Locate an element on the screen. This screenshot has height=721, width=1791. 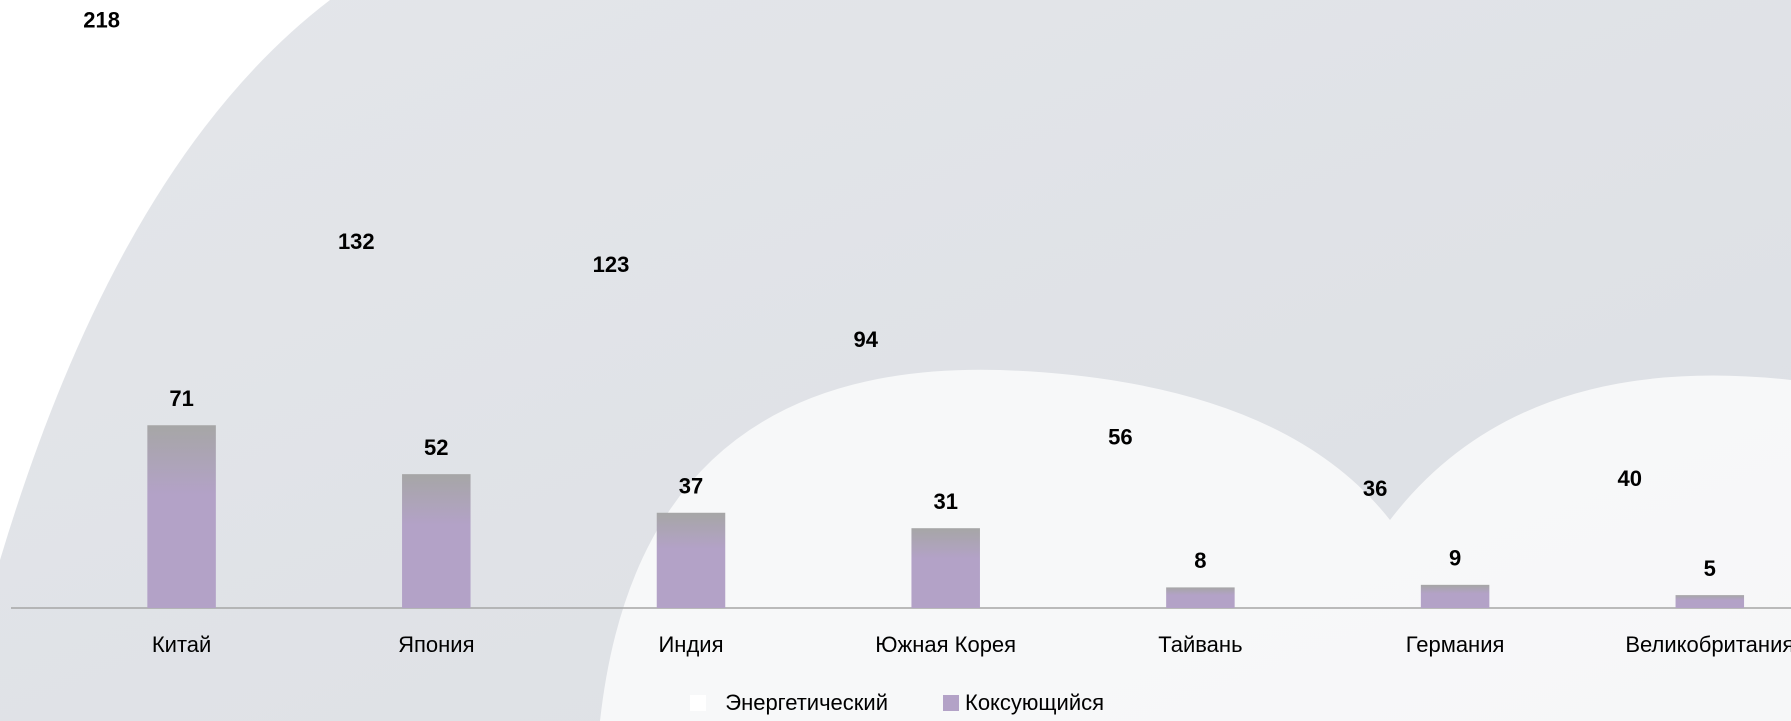
x-tick-label: Китай is located at coordinates (181, 644).